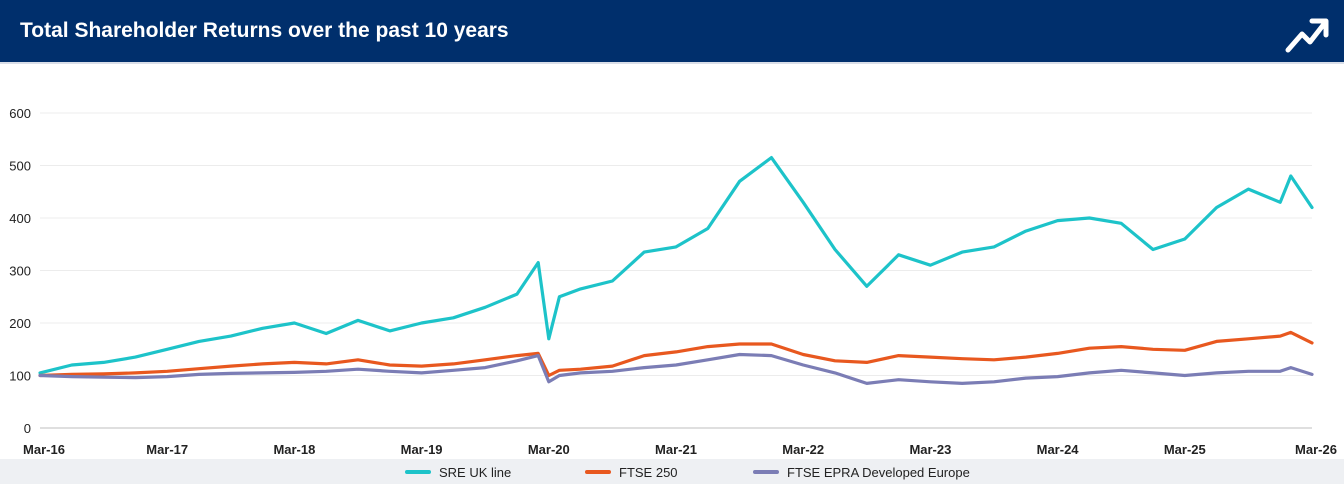 The width and height of the screenshot is (1344, 484). What do you see at coordinates (27, 428) in the screenshot?
I see `y-tick-label: 0` at bounding box center [27, 428].